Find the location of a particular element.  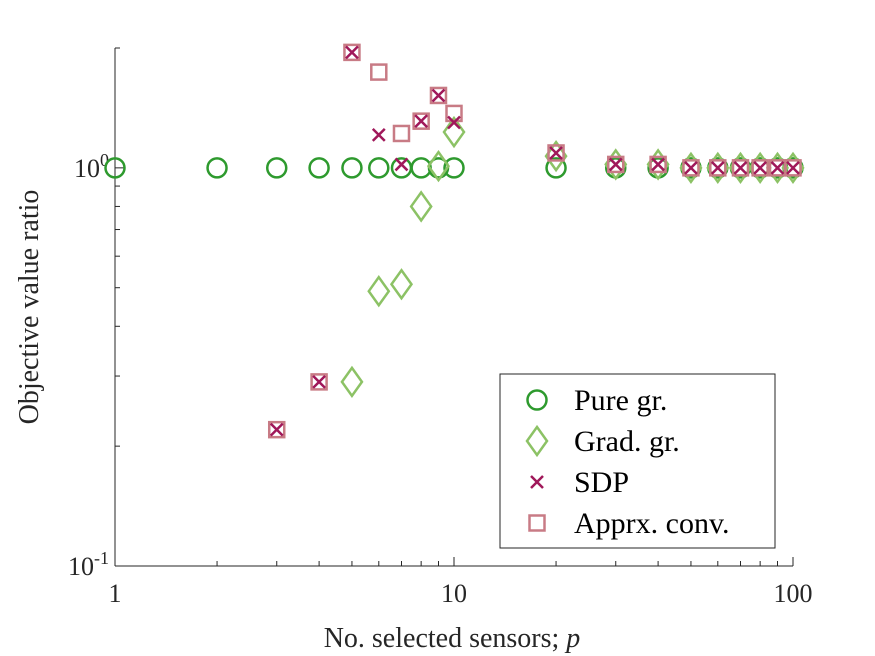

legend-entry: Apprx. conv. is located at coordinates (629, 523).